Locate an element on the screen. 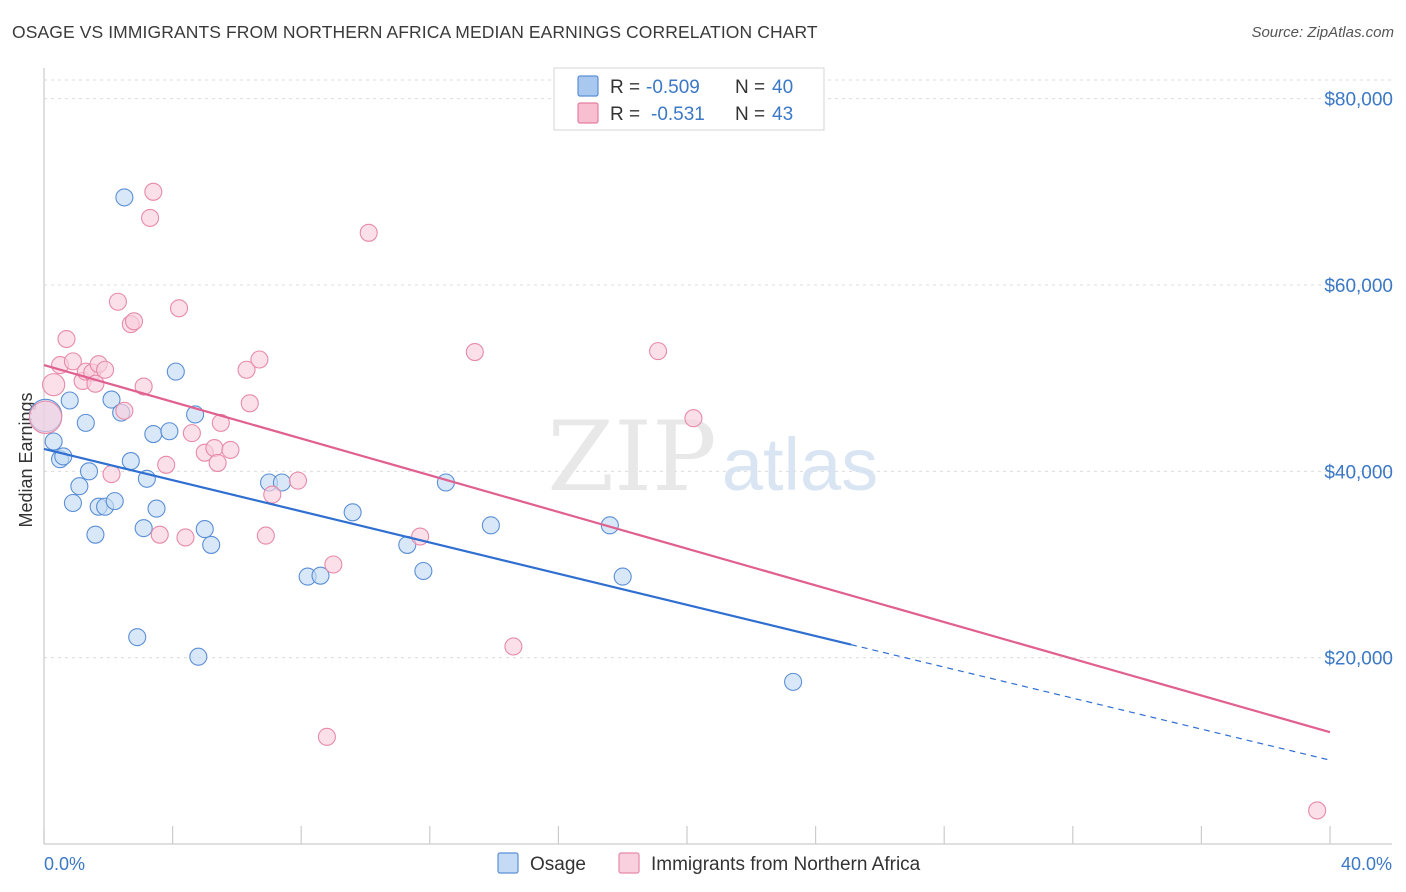 Image resolution: width=1406 pixels, height=892 pixels. watermark-atlas: atlas is located at coordinates (800, 464).